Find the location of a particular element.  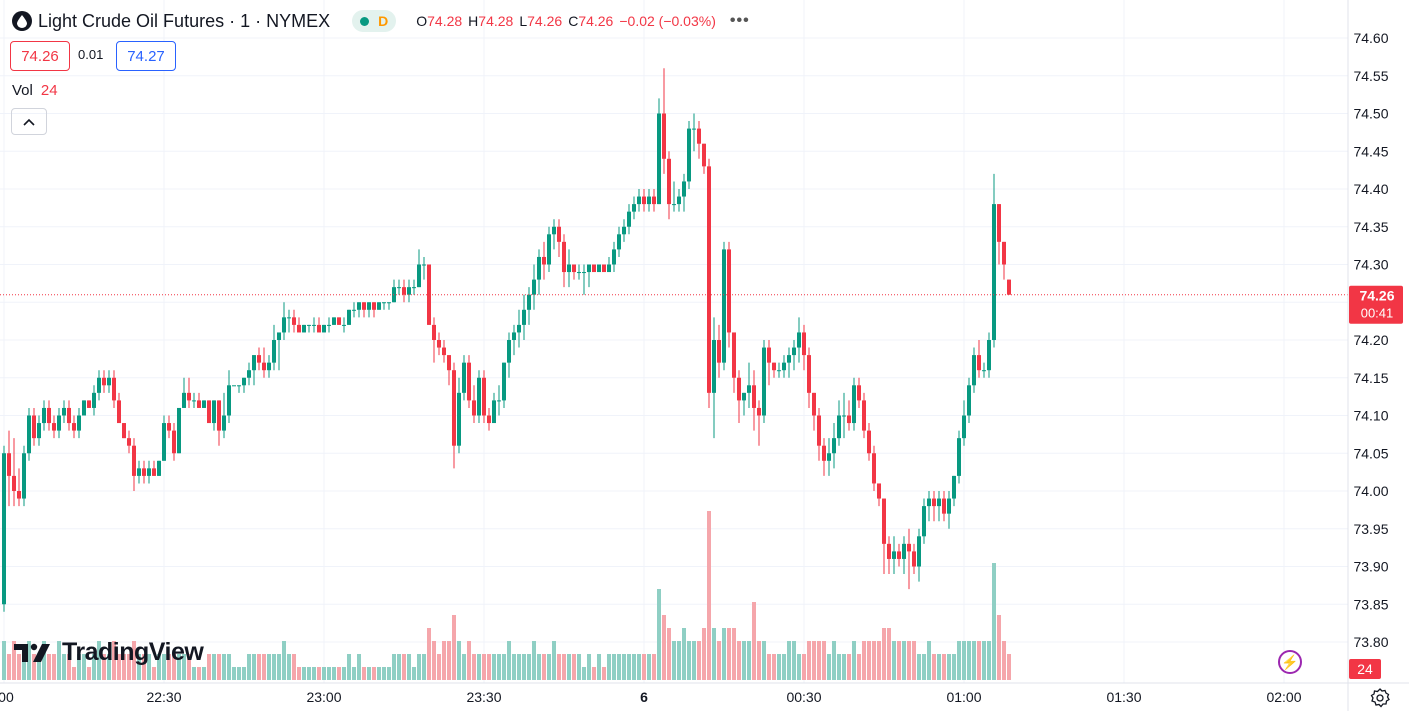

symbol-title: Light Crude Oil Futures · 1 · NYMEX is located at coordinates (184, 20).